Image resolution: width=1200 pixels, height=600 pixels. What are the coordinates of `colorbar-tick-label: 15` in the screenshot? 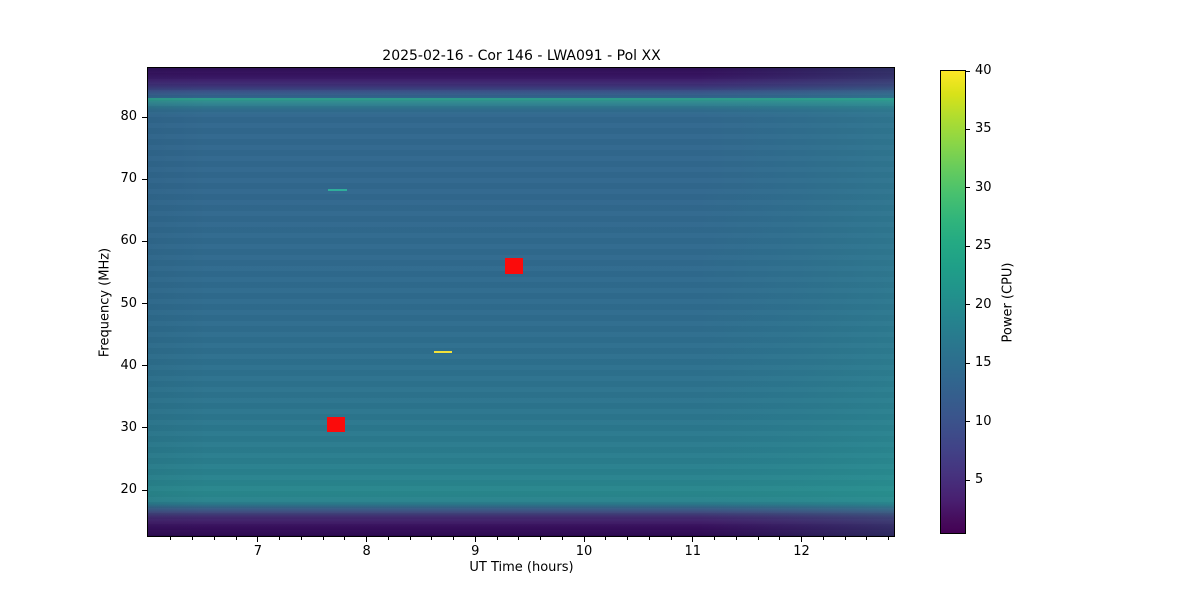 It's located at (983, 363).